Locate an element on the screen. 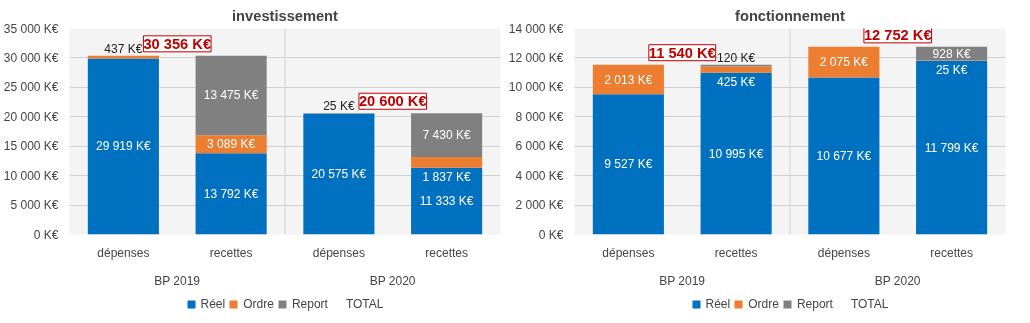 The image size is (1030, 323). chart-title: investissement is located at coordinates (285, 15).